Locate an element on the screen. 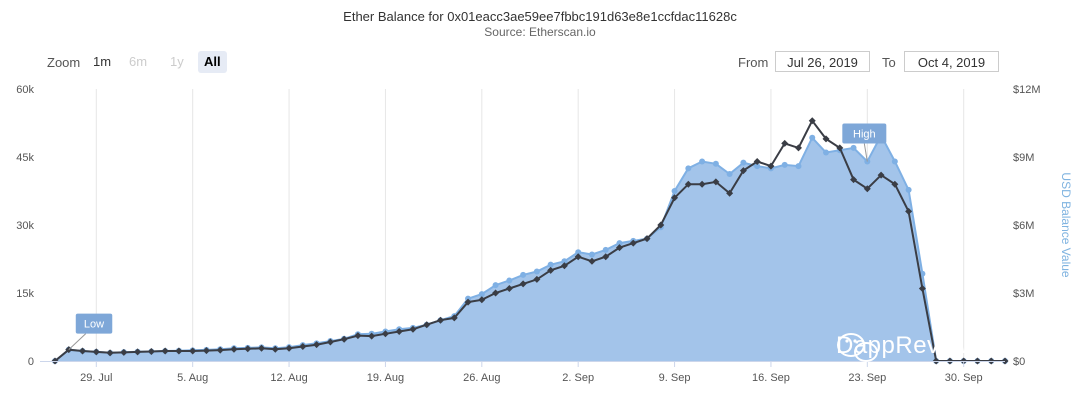 Image resolution: width=1080 pixels, height=401 pixels. y-left-tick-label: 30k is located at coordinates (25, 226).